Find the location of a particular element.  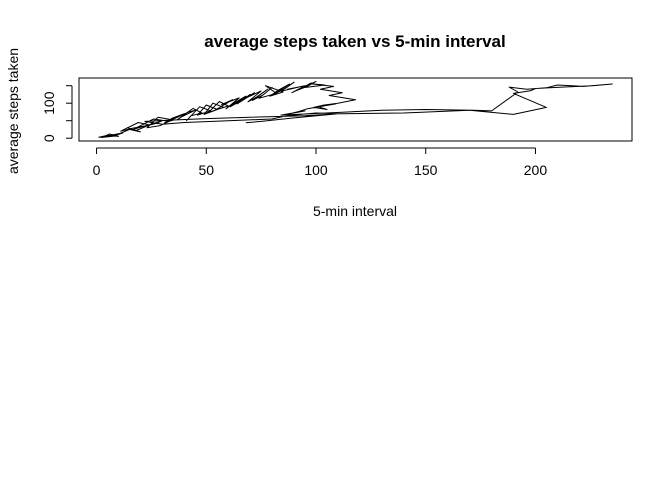

x-tick-label: 0 is located at coordinates (97, 170).